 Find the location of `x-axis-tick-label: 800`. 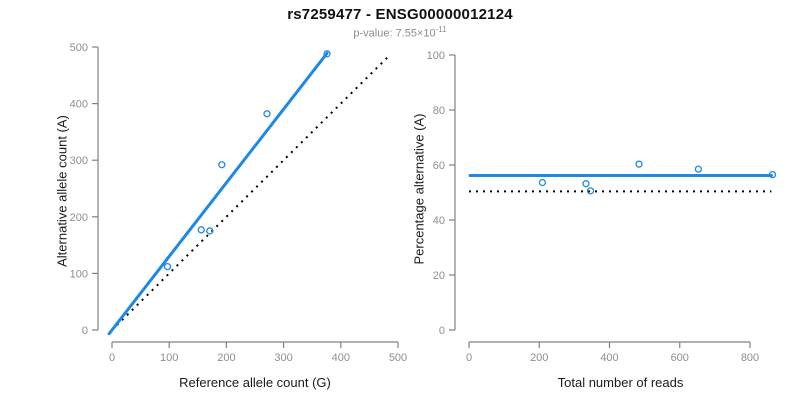

x-axis-tick-label: 800 is located at coordinates (750, 358).